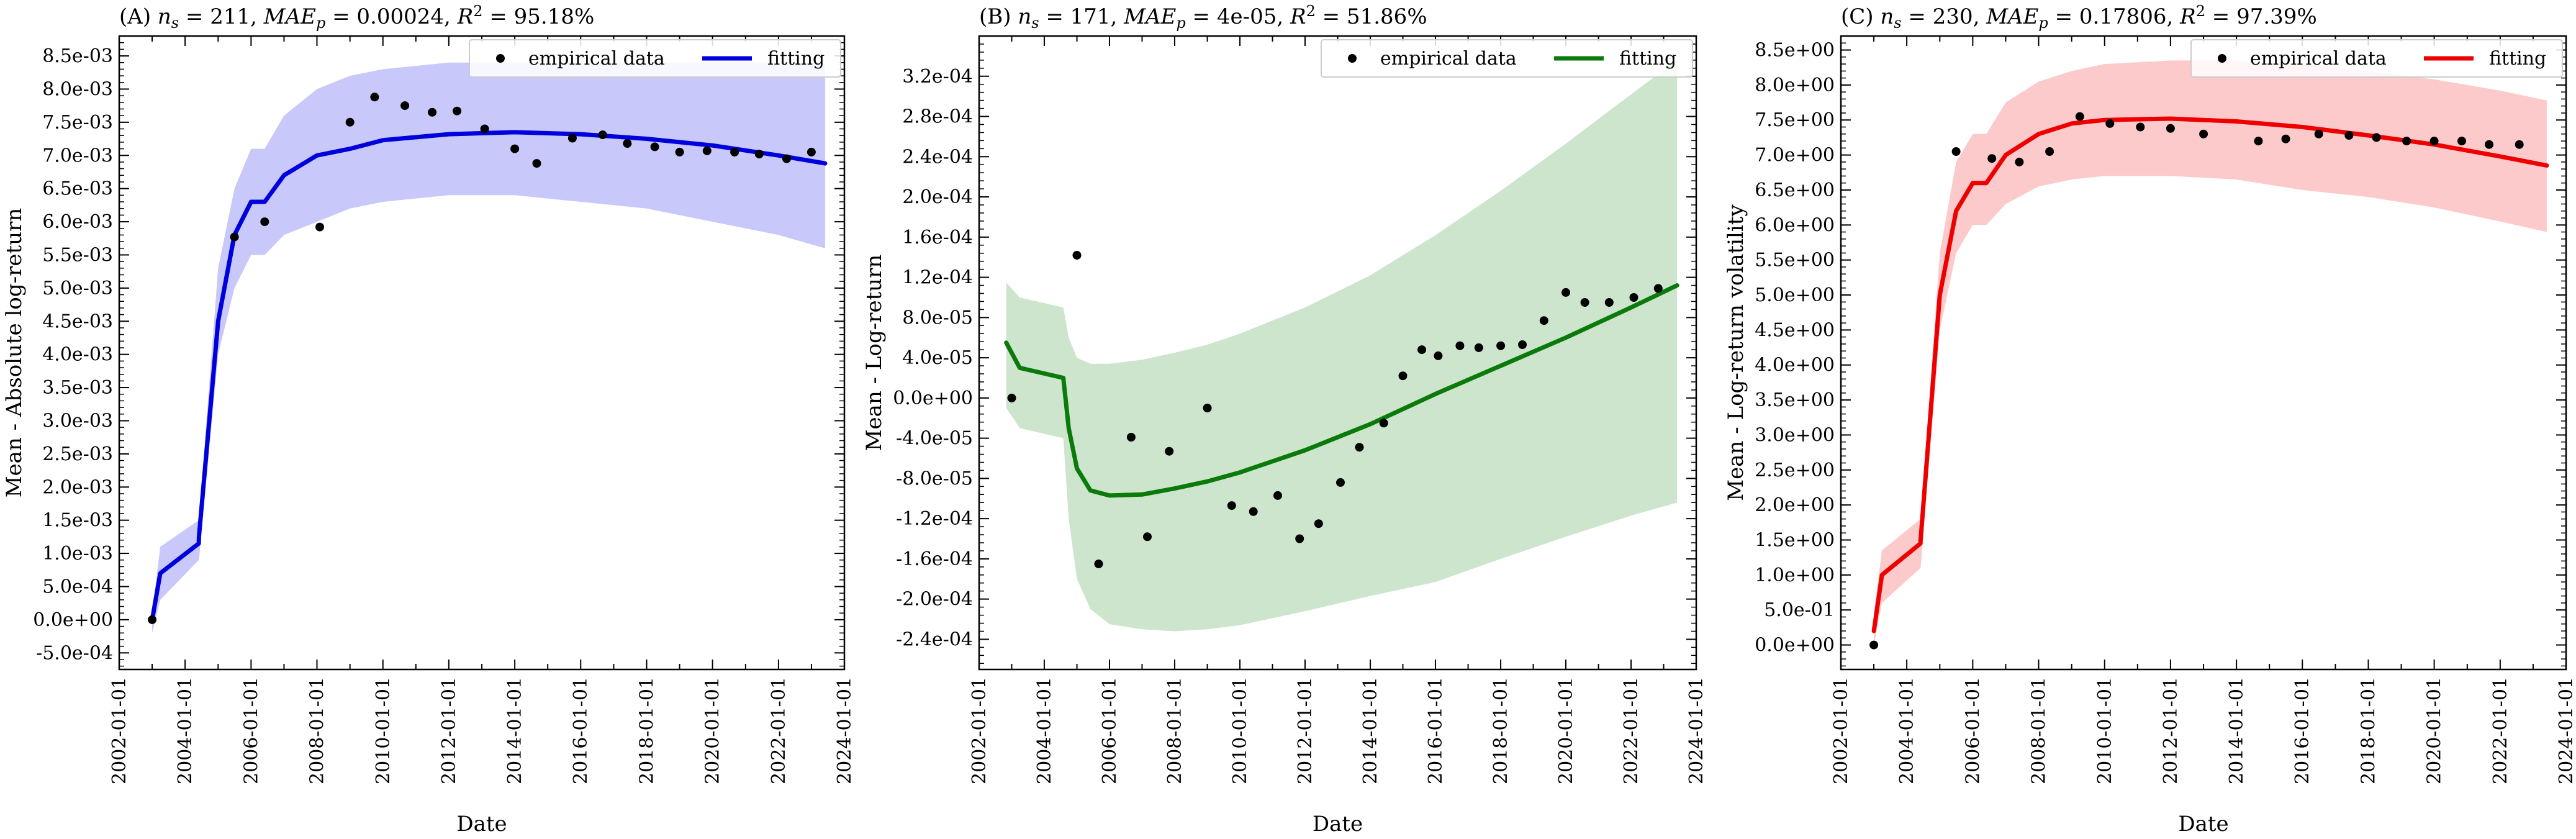  What do you see at coordinates (1631, 730) in the screenshot?
I see `x-tick-label: 2022-01-01` at bounding box center [1631, 730].